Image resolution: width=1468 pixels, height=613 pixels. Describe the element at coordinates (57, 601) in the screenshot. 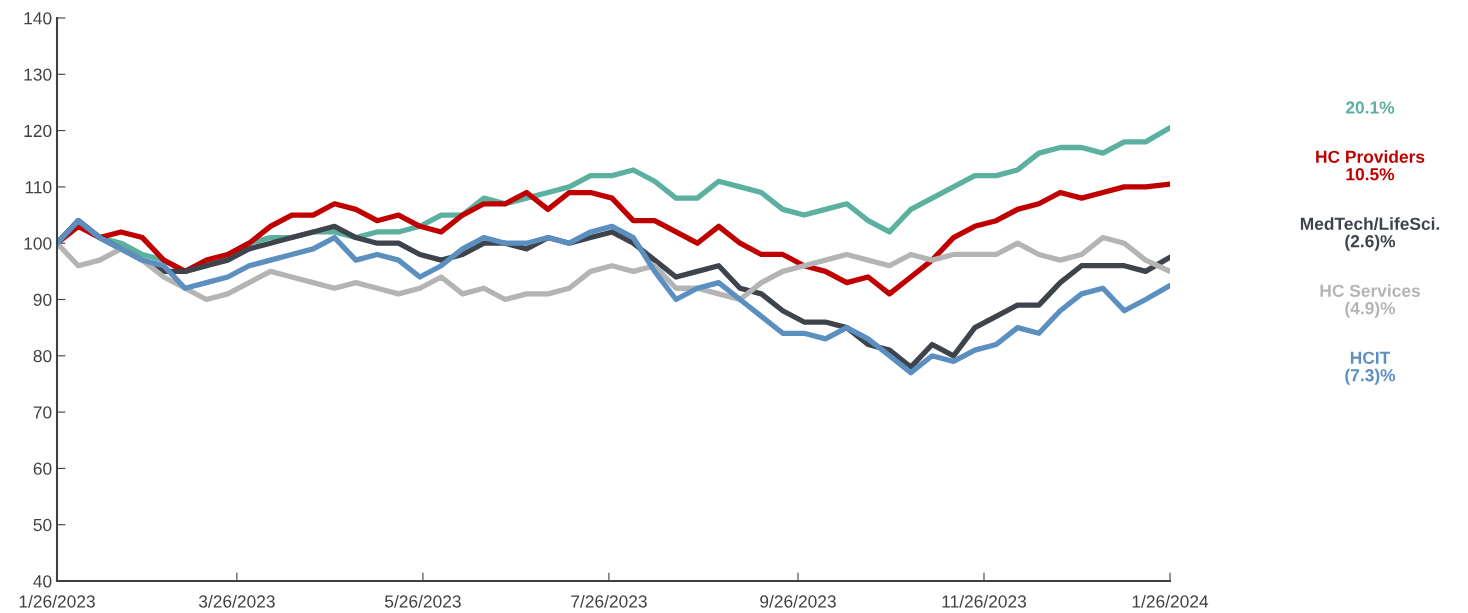

I see `x-tick-label: 1/26/2023` at that location.